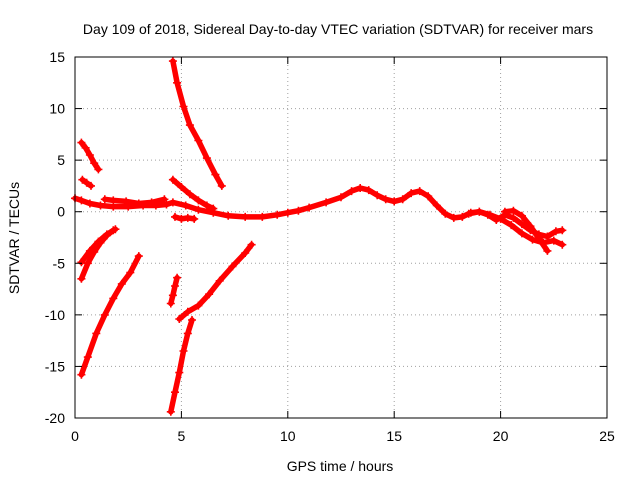 This screenshot has width=640, height=485. I want to click on y-tick-label: -15, so click(55, 366).